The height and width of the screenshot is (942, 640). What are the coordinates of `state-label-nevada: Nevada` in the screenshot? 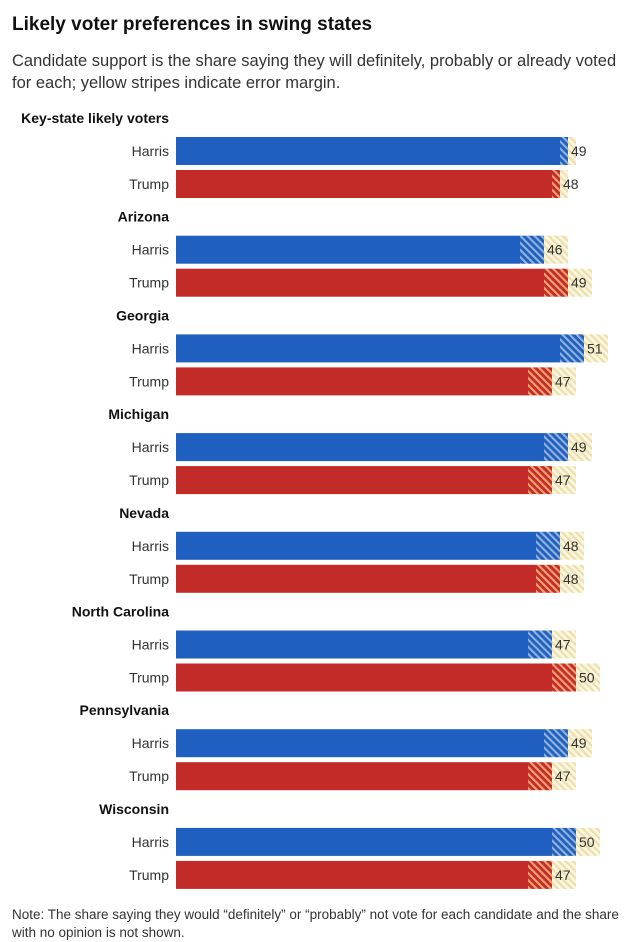 It's located at (144, 513).